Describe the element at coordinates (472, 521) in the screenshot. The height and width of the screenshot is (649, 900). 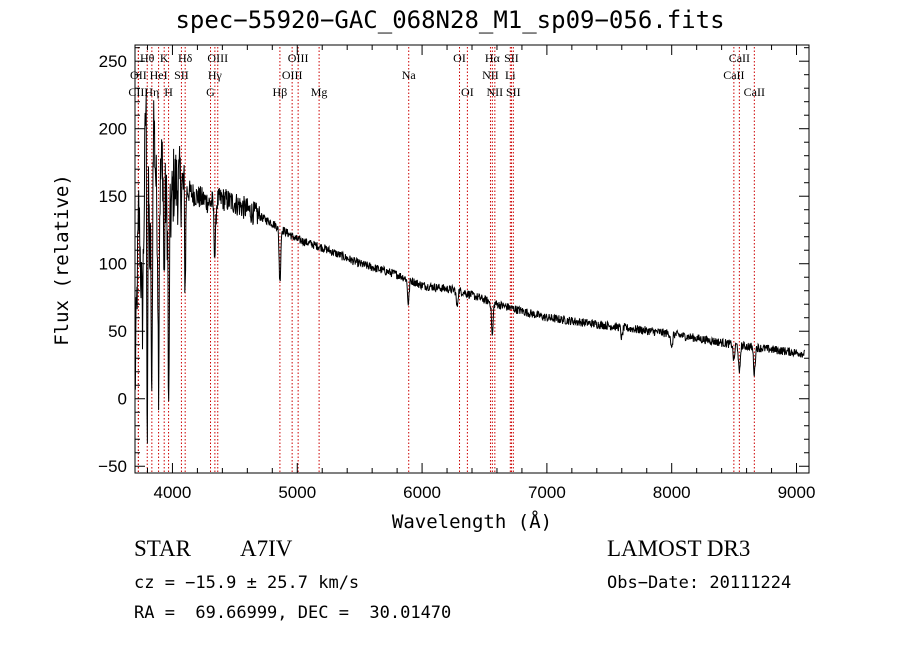
I see `x-axis-label: Wavelength (Å)` at that location.